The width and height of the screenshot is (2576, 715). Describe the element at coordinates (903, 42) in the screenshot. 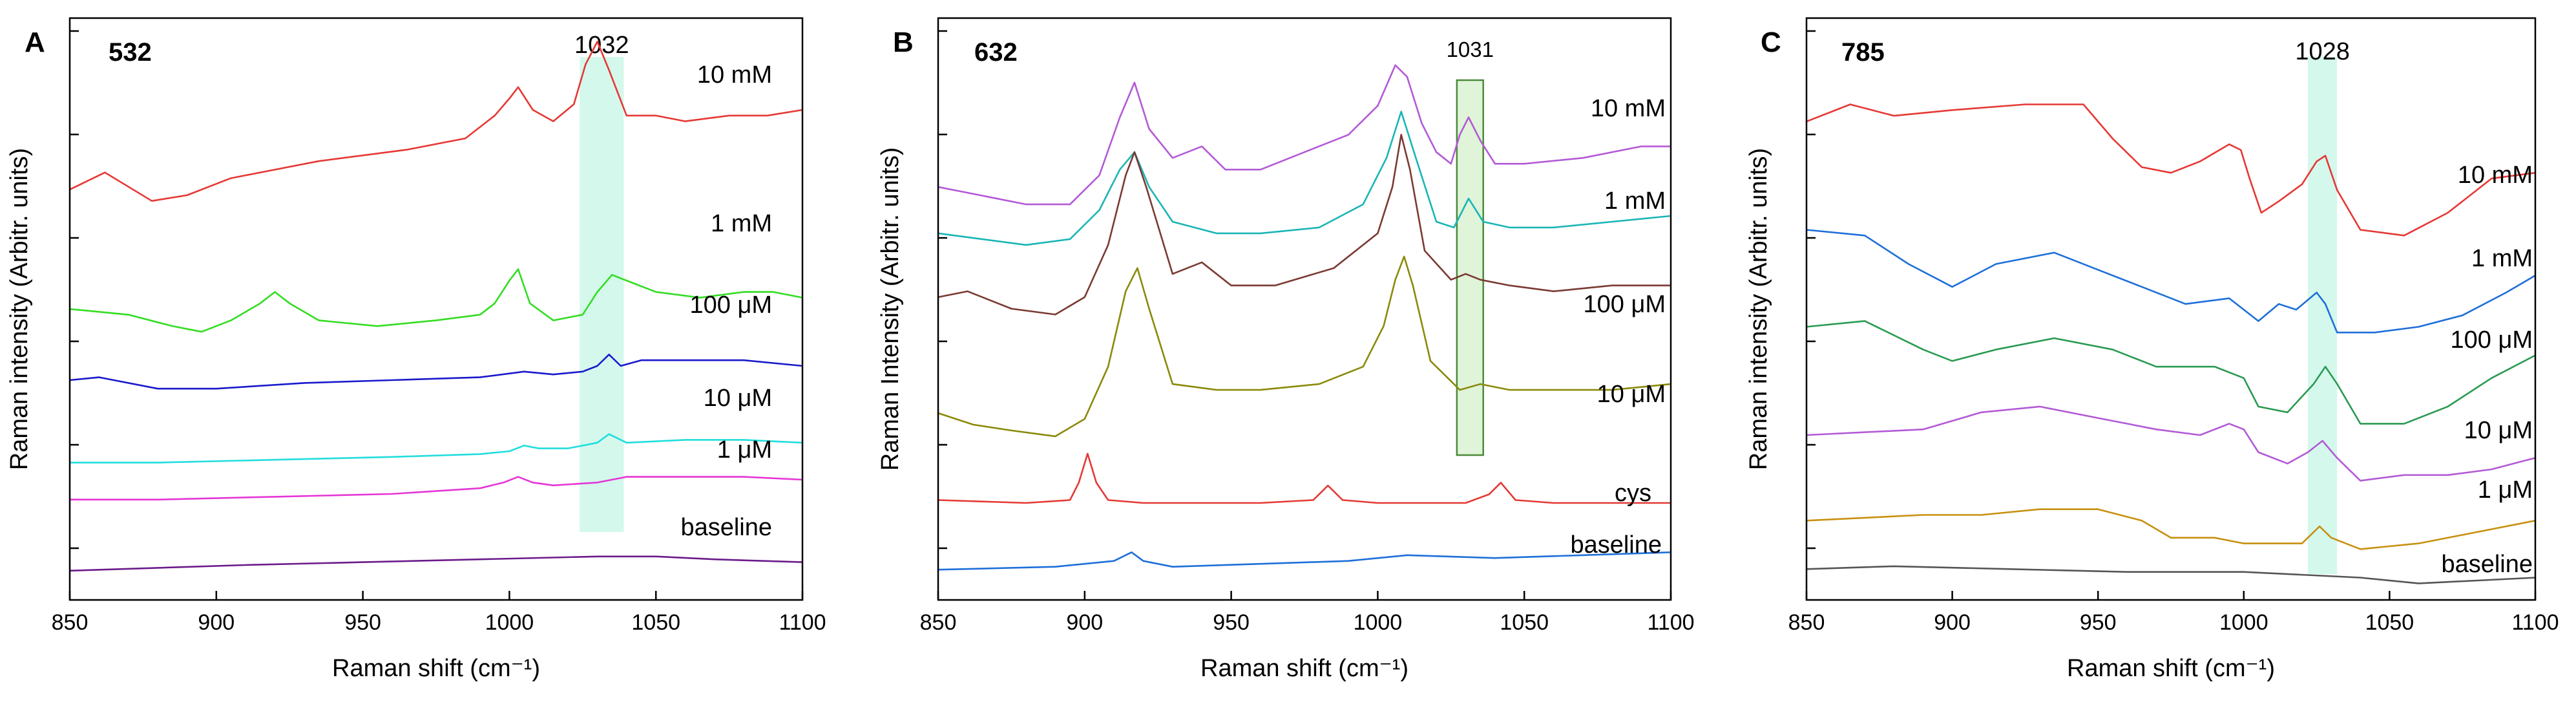

I see `panel-letter: B` at that location.